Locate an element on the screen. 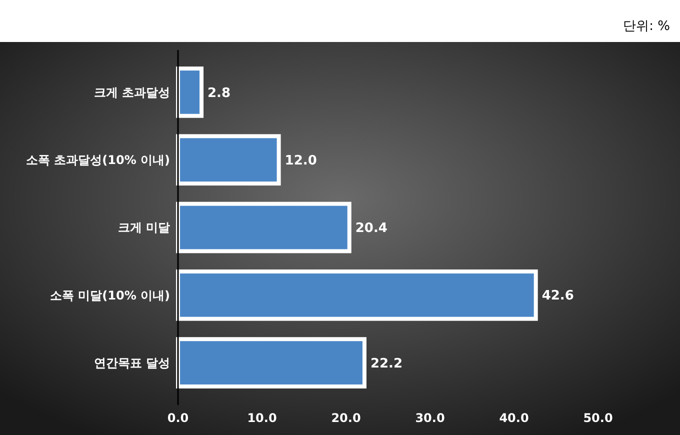 This screenshot has height=435, width=680. text: 단위: % is located at coordinates (646, 26).